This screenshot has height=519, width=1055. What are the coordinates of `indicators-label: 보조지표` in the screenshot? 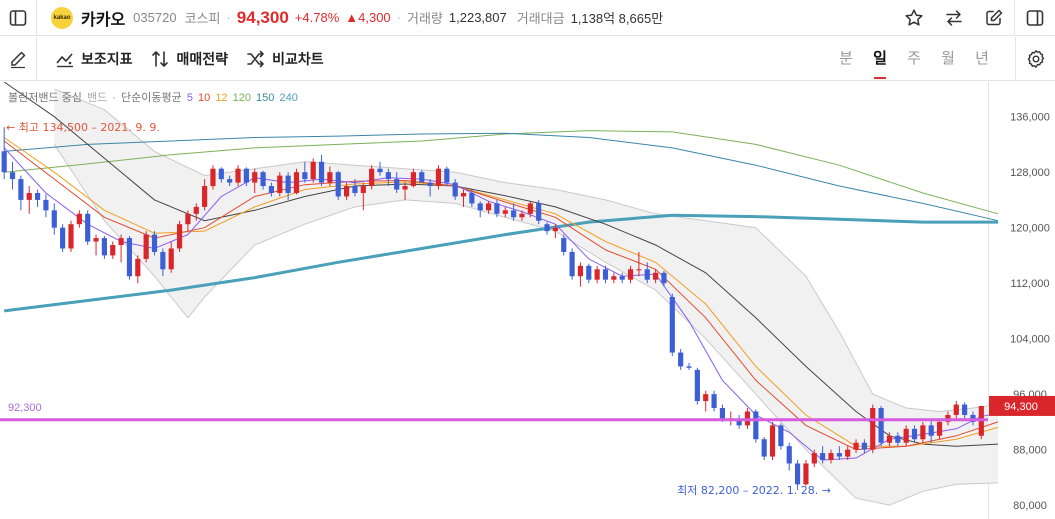 It's located at (107, 58).